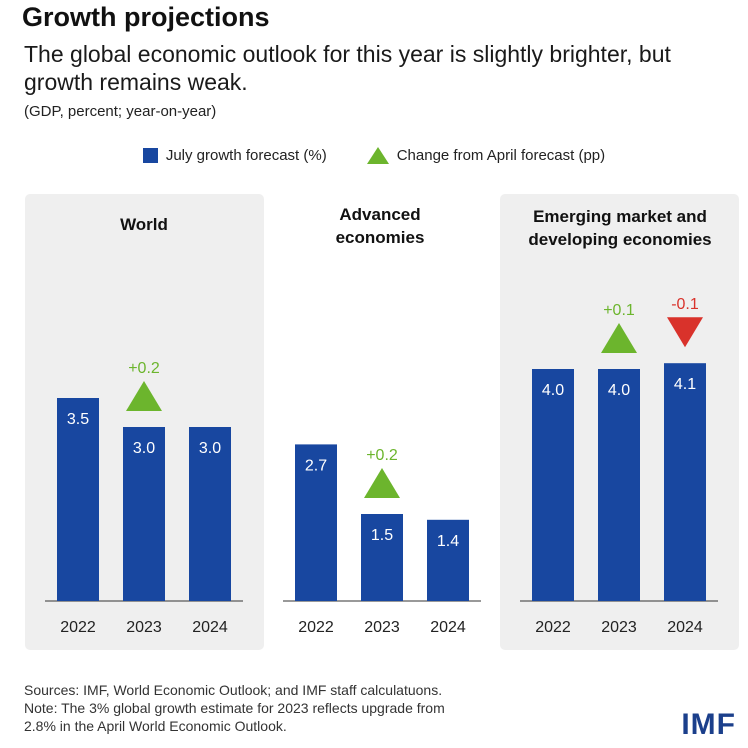 Image resolution: width=748 pixels, height=748 pixels. I want to click on imf-logo: IMF, so click(708, 724).